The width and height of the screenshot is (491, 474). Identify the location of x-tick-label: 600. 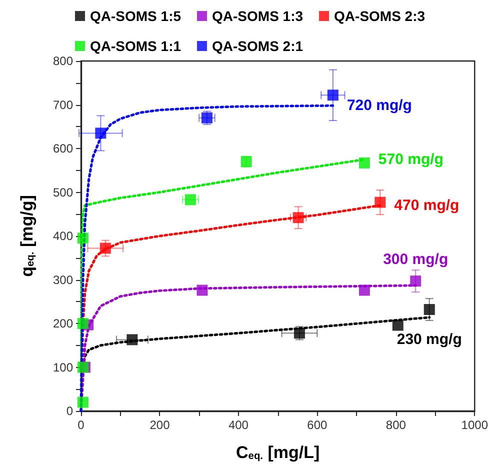
(317, 425).